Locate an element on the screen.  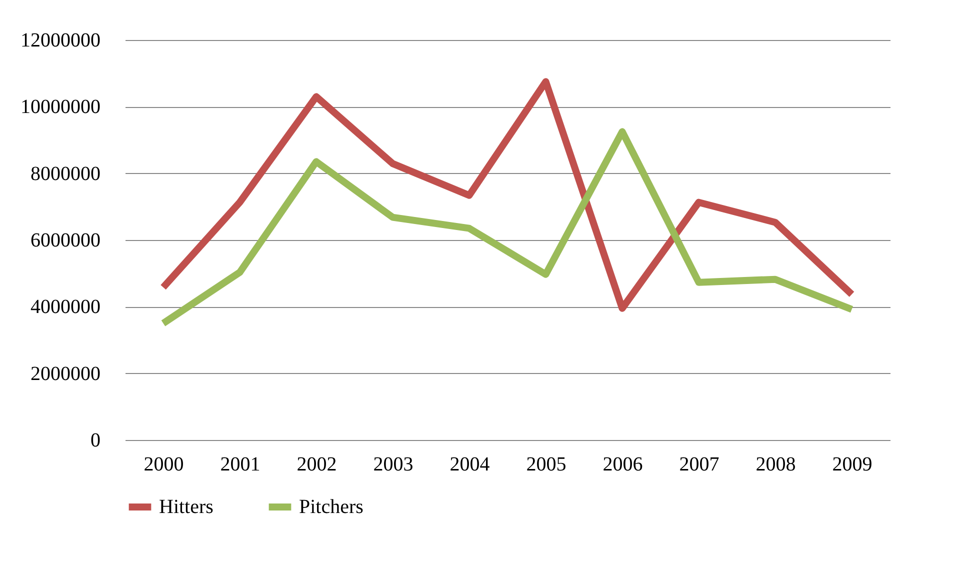
x-tick-label: 2001 is located at coordinates (240, 465).